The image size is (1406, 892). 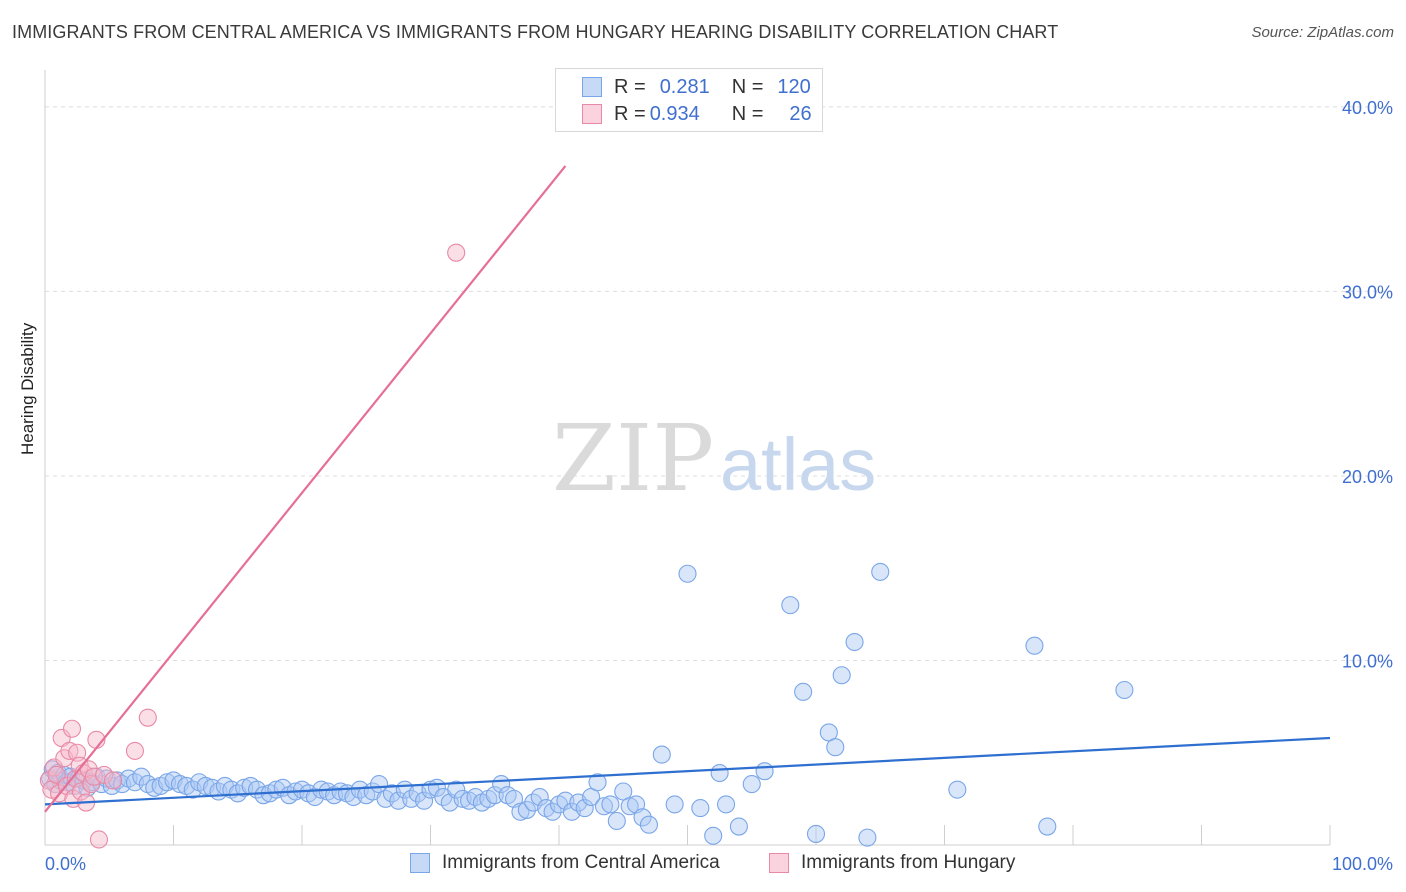 I want to click on n-value: 120, so click(x=794, y=86).